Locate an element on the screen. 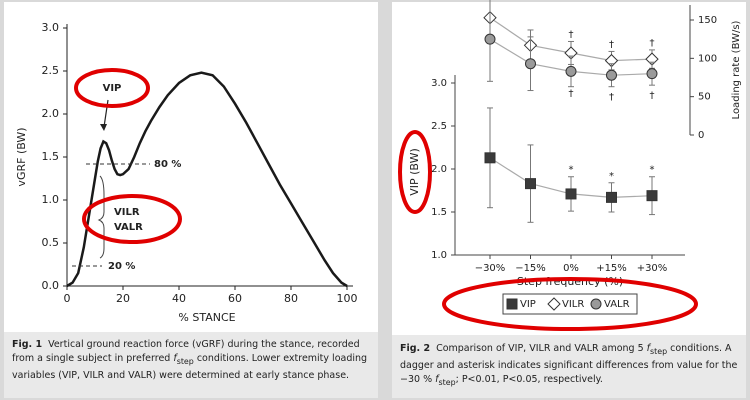 The height and width of the screenshot is (400, 750). legend-label: VALR is located at coordinates (617, 304).